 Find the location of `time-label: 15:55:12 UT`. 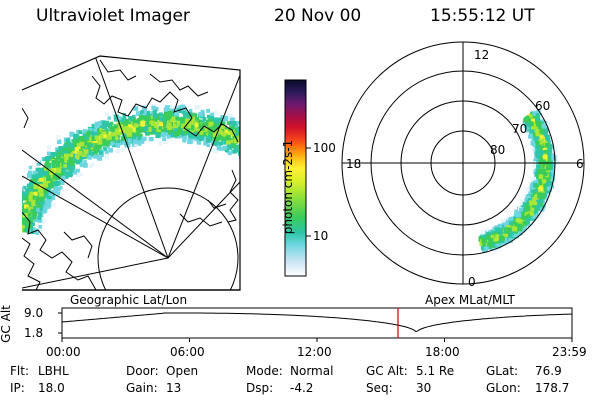

time-label: 15:55:12 UT is located at coordinates (482, 16).